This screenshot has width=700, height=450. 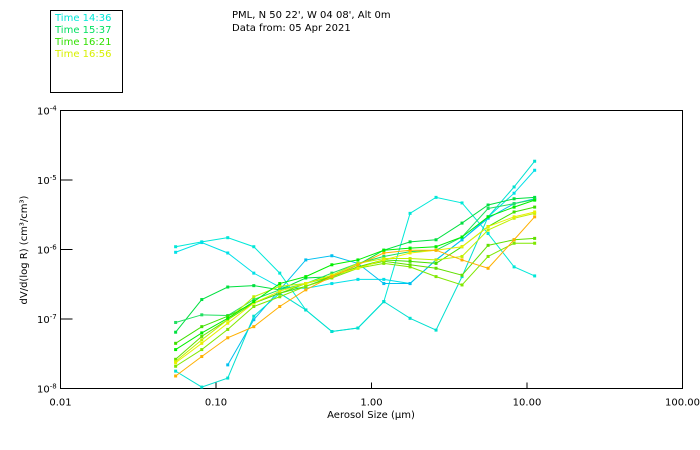 What do you see at coordinates (53, 317) in the screenshot?
I see `y-tick-exponent: -7` at bounding box center [53, 317].